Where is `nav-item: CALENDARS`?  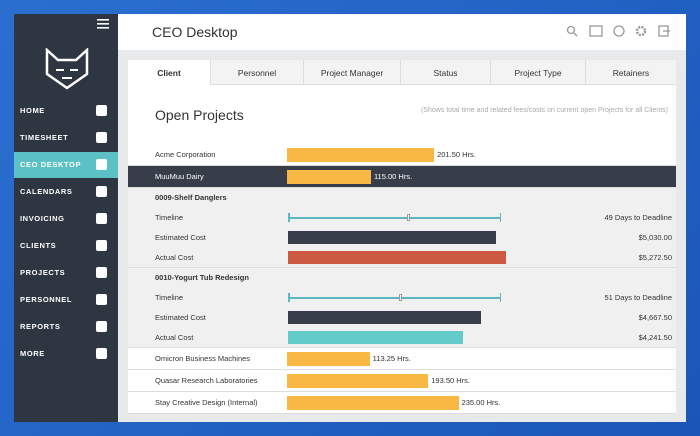
nav-item: CALENDARS is located at coordinates (66, 192).